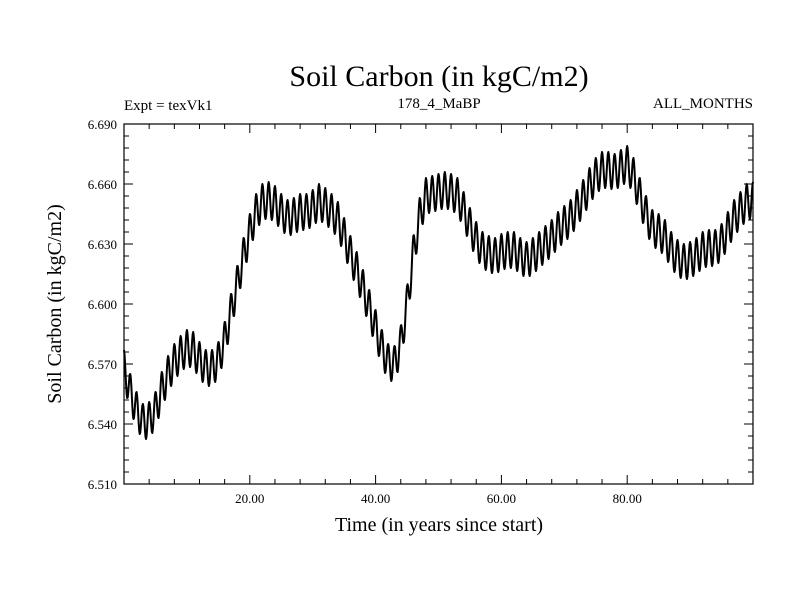 The width and height of the screenshot is (800, 600). Describe the element at coordinates (102, 304) in the screenshot. I see `y-tick-label: 6.600` at that location.